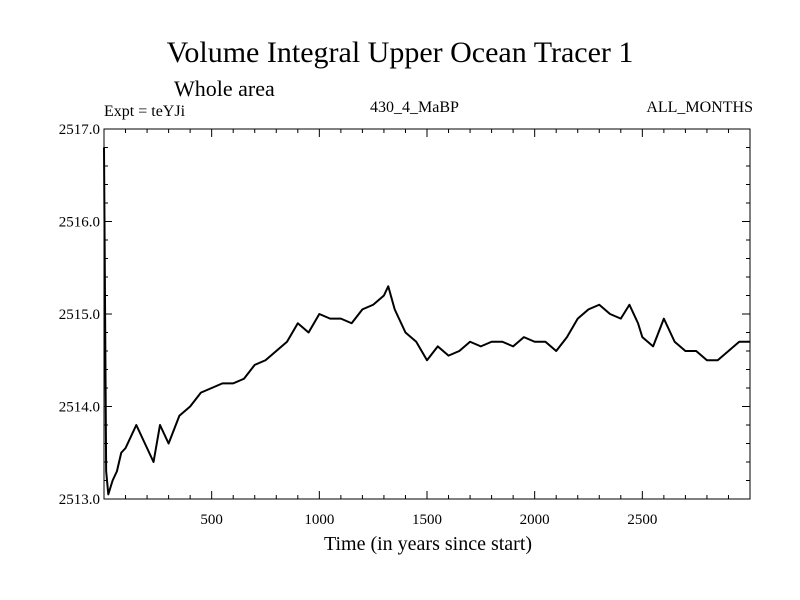 The height and width of the screenshot is (600, 800). What do you see at coordinates (211, 520) in the screenshot?
I see `x-tick-label: 500` at bounding box center [211, 520].